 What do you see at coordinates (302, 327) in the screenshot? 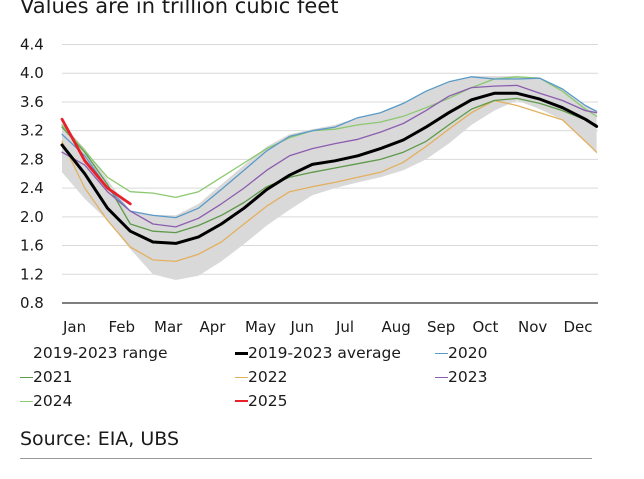
I see `x-tick-label: Jun` at bounding box center [302, 327].